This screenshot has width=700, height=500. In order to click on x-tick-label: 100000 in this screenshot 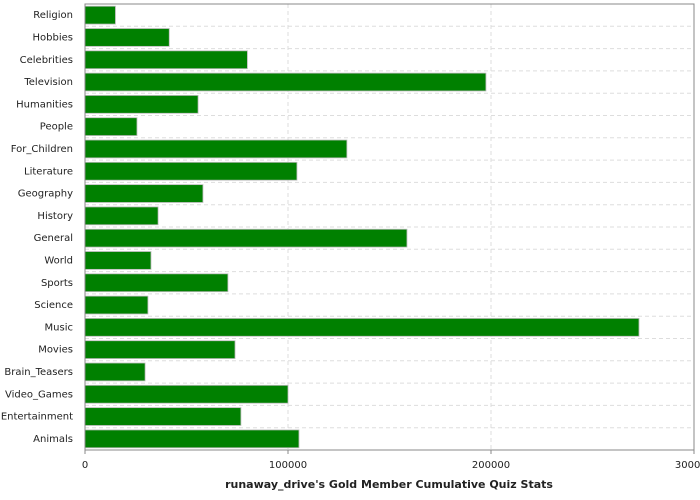, I will do `click(288, 465)`.